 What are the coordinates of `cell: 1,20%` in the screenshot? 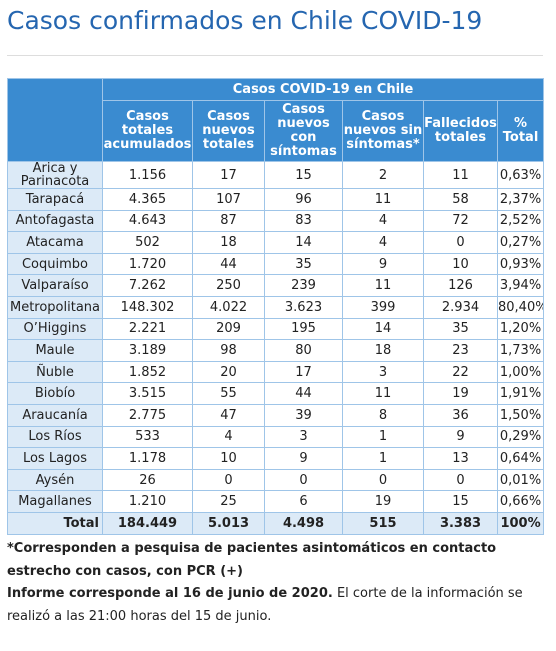 It's located at (520, 329).